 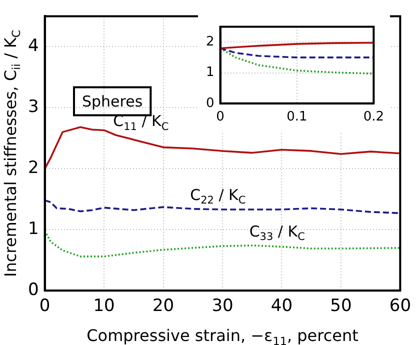 I want to click on x-tick-label: 0.1, so click(x=297, y=117).